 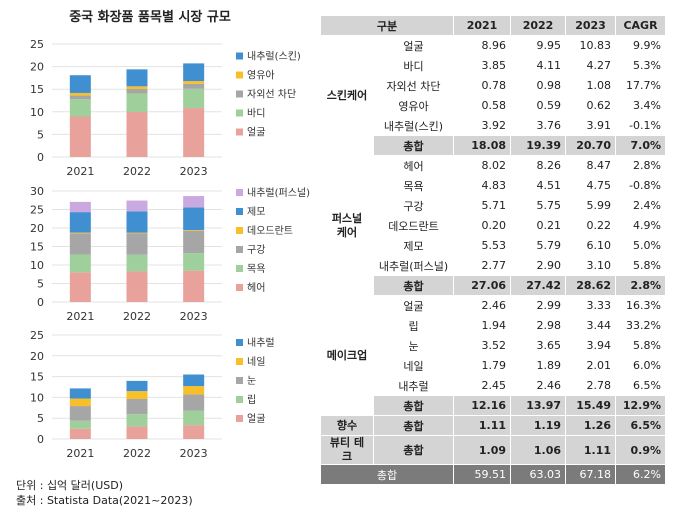 I want to click on table-row: 구강 5.71 5.75 5.99 2.4%, so click(x=493, y=205).